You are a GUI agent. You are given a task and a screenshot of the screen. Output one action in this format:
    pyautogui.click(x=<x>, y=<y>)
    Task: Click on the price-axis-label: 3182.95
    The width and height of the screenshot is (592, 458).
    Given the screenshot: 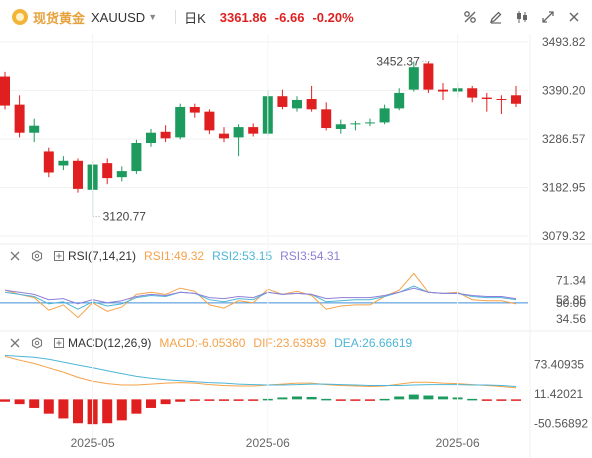 What is the action you would take?
    pyautogui.click(x=564, y=187)
    